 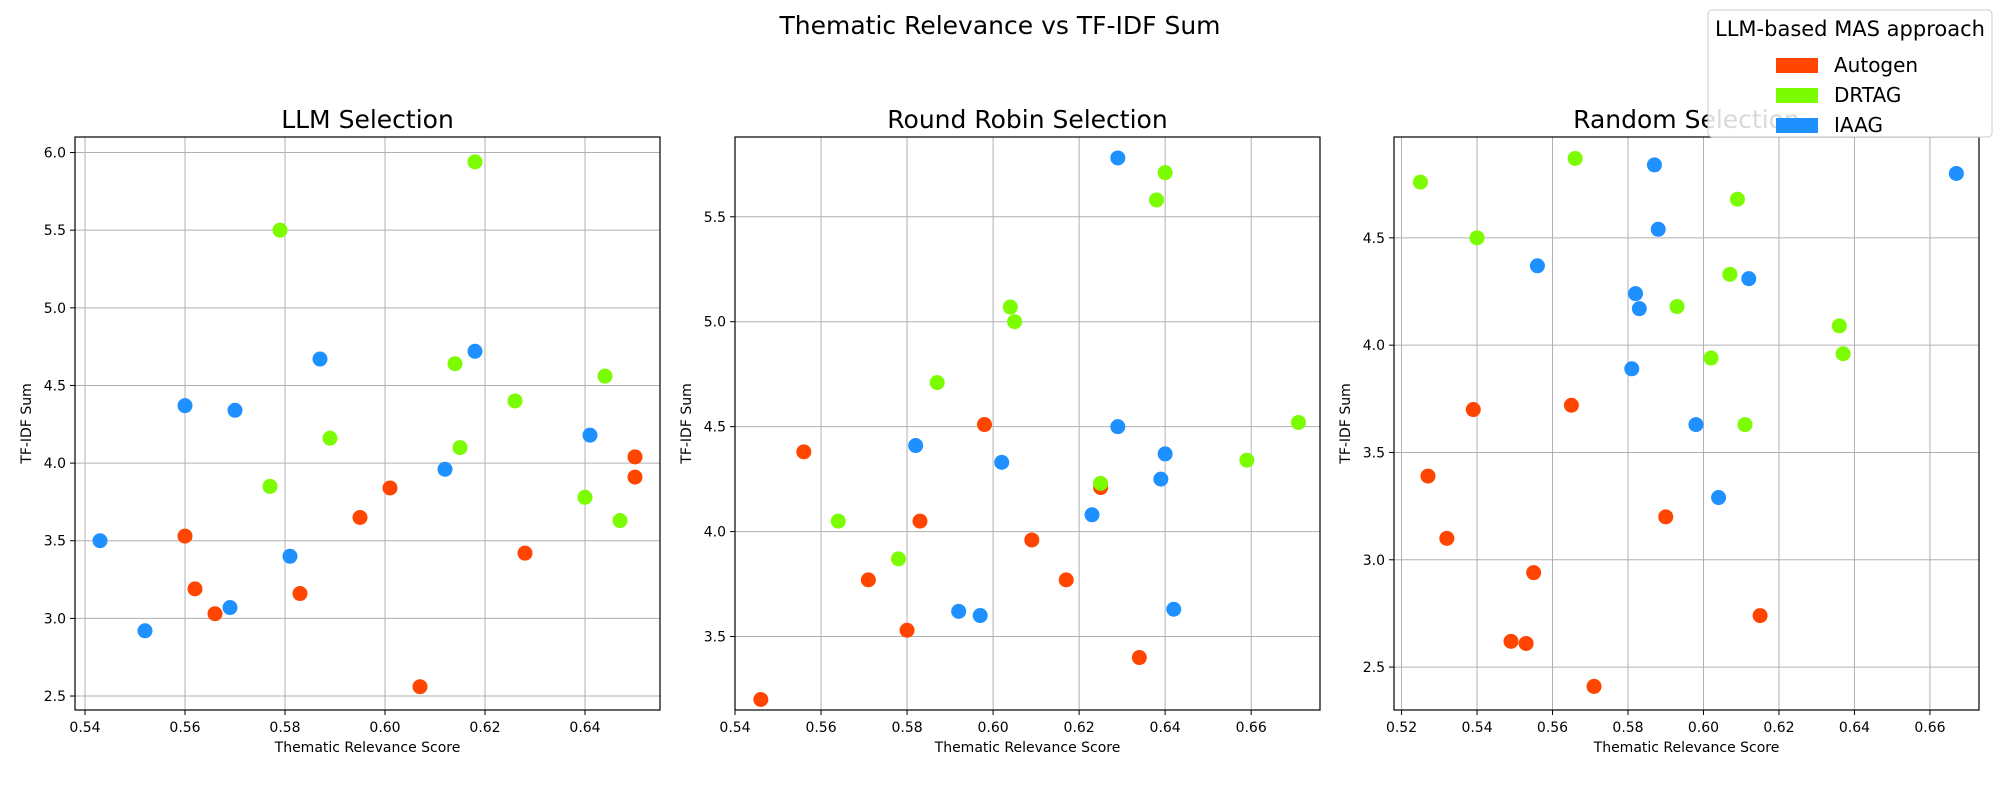 I want to click on x-tick-label: 0.56, so click(x=1552, y=728).